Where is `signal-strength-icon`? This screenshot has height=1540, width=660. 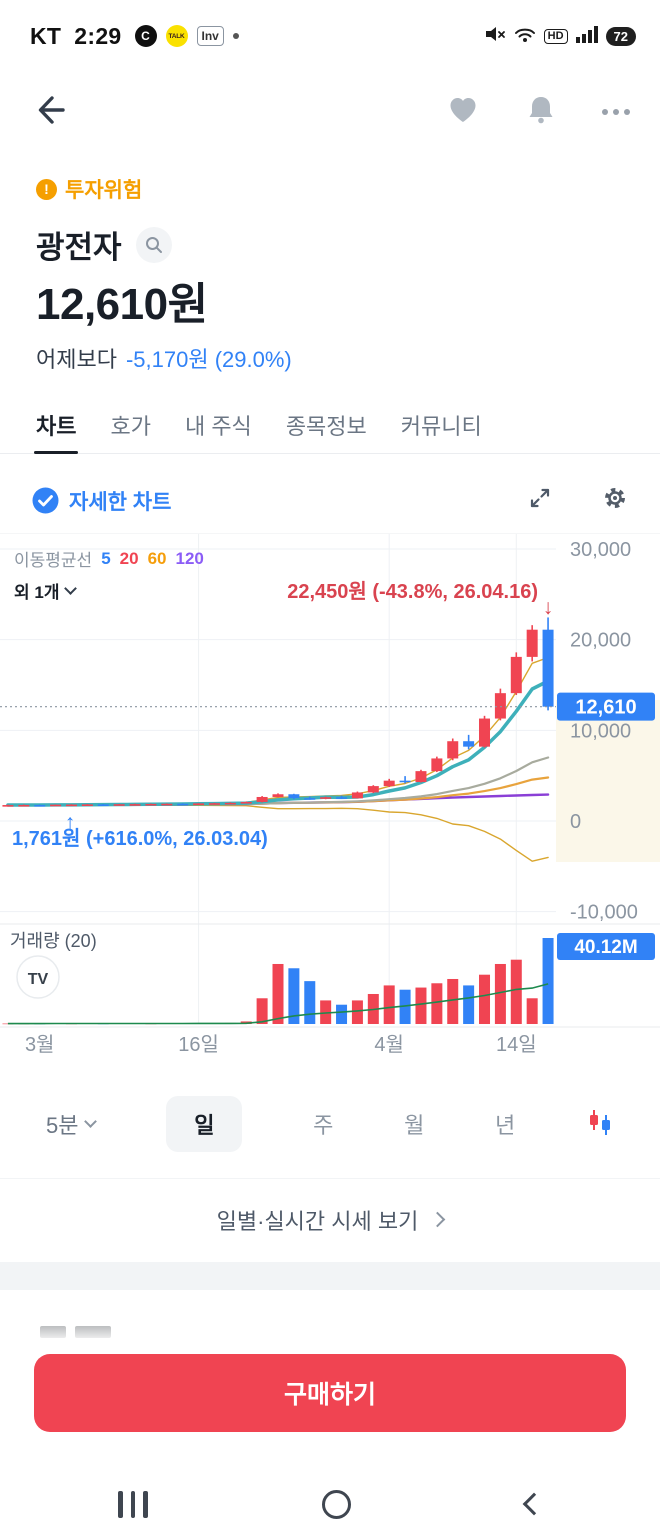 signal-strength-icon is located at coordinates (586, 36).